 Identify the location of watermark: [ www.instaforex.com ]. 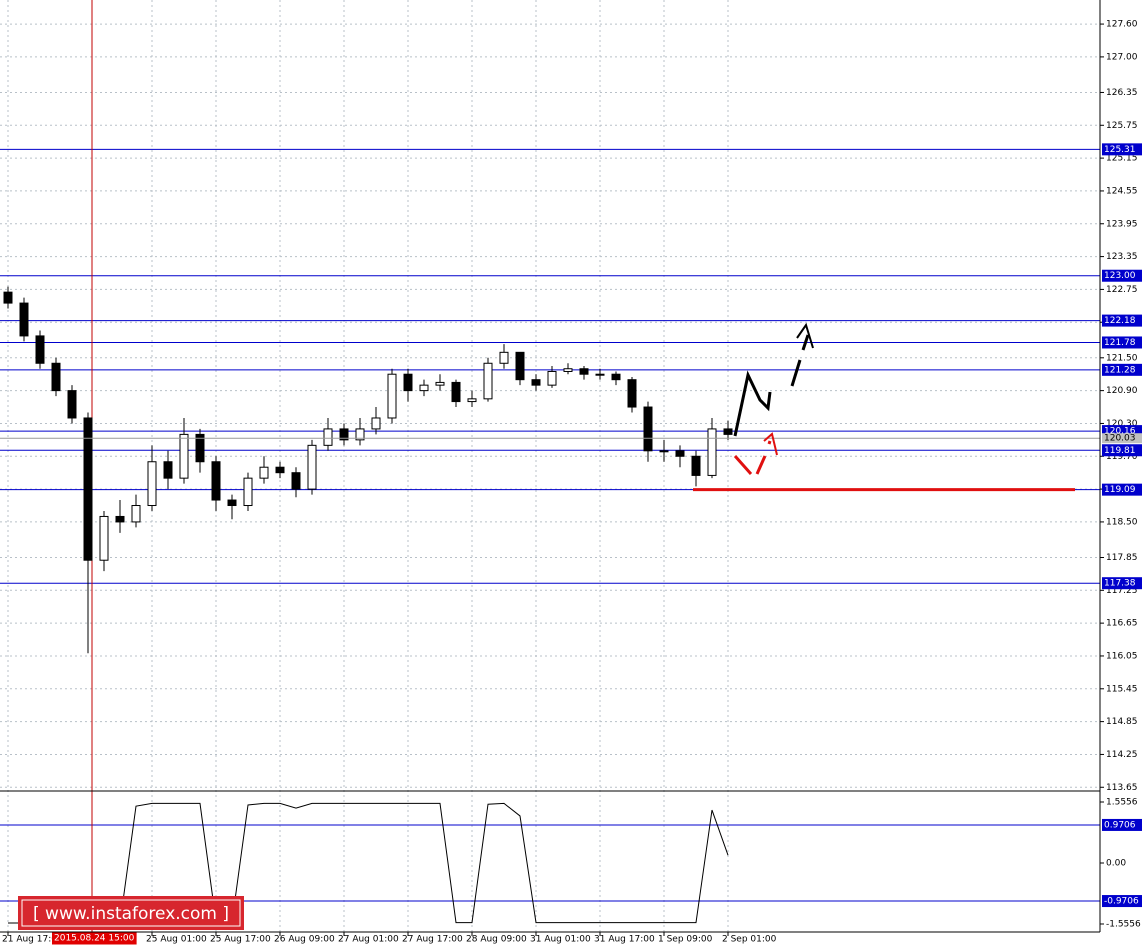
(131, 913).